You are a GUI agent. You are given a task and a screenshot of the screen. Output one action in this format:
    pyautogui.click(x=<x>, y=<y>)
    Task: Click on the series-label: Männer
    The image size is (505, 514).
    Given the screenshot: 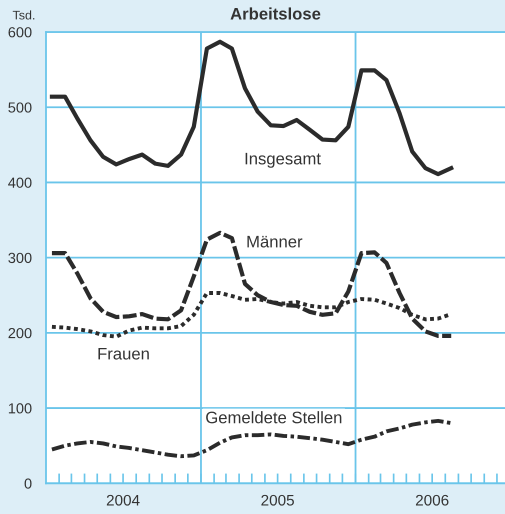 What is the action you would take?
    pyautogui.click(x=274, y=242)
    